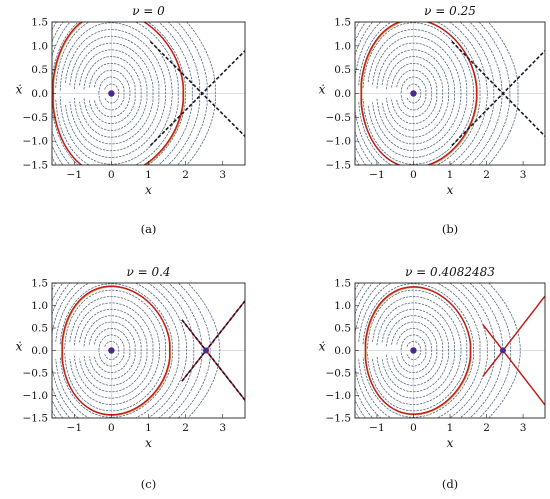  I want to click on critical-curve-upper, so click(498, 98).